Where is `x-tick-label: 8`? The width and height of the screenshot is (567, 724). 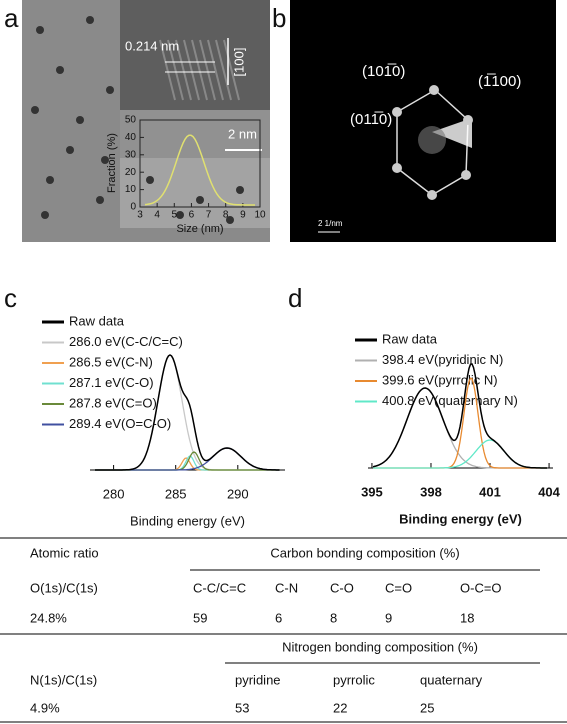 x-tick-label: 8 is located at coordinates (226, 215).